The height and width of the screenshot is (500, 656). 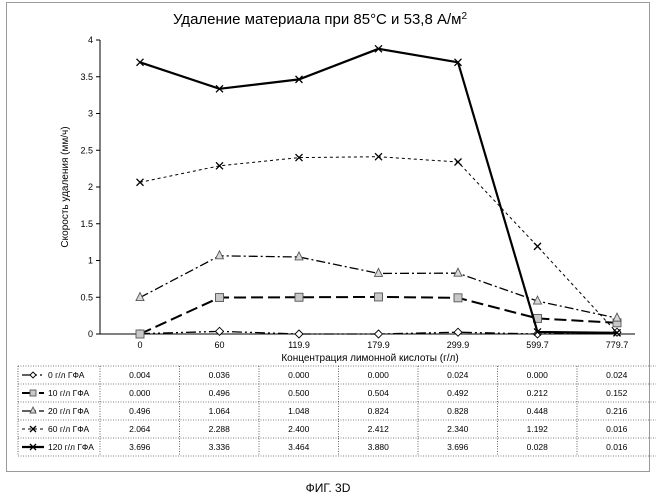 I want to click on y-tick-label: 2, so click(x=90, y=187).